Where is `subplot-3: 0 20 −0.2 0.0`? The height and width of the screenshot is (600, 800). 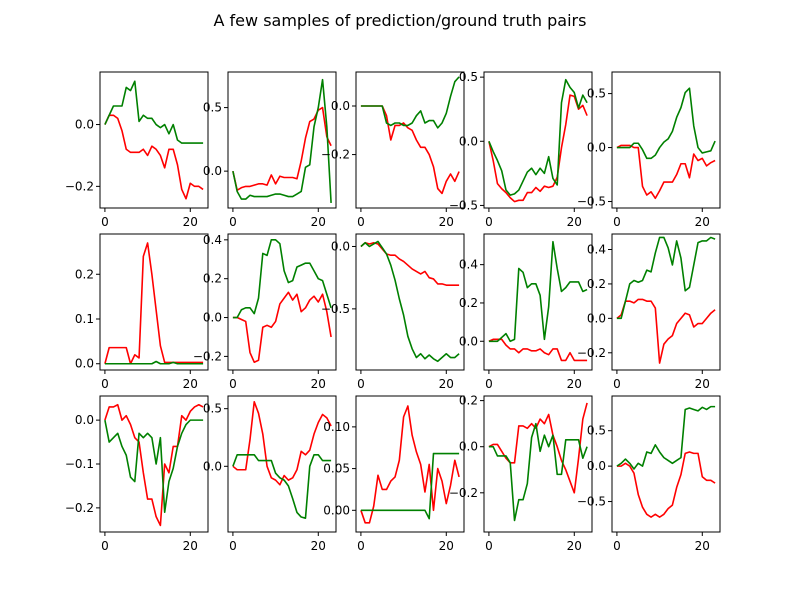 subplot-3: 0 20 −0.2 0.0 is located at coordinates (393, 150).